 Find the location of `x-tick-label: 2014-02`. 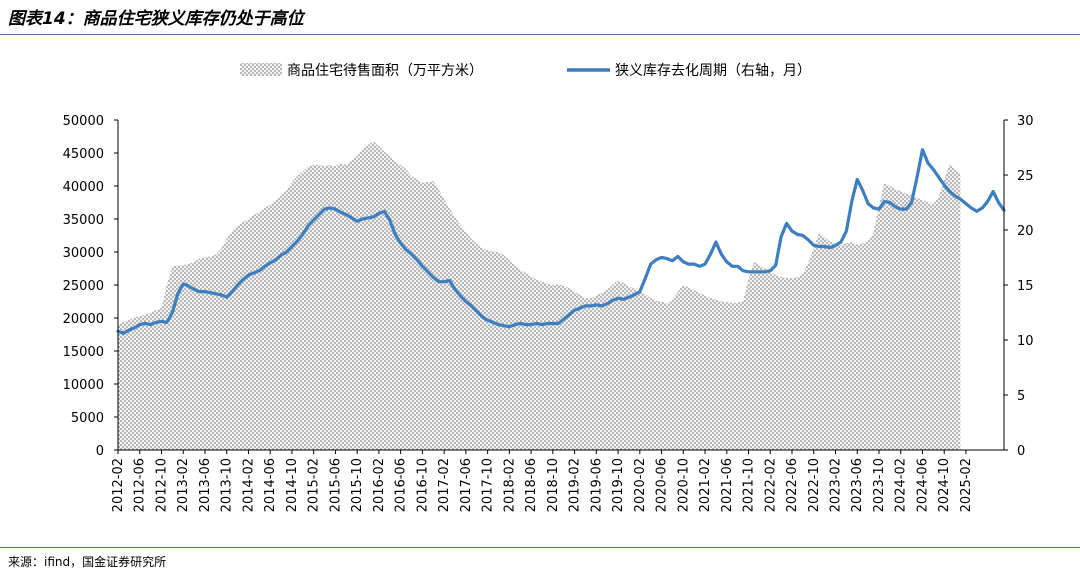

x-tick-label: 2014-02 is located at coordinates (248, 485).